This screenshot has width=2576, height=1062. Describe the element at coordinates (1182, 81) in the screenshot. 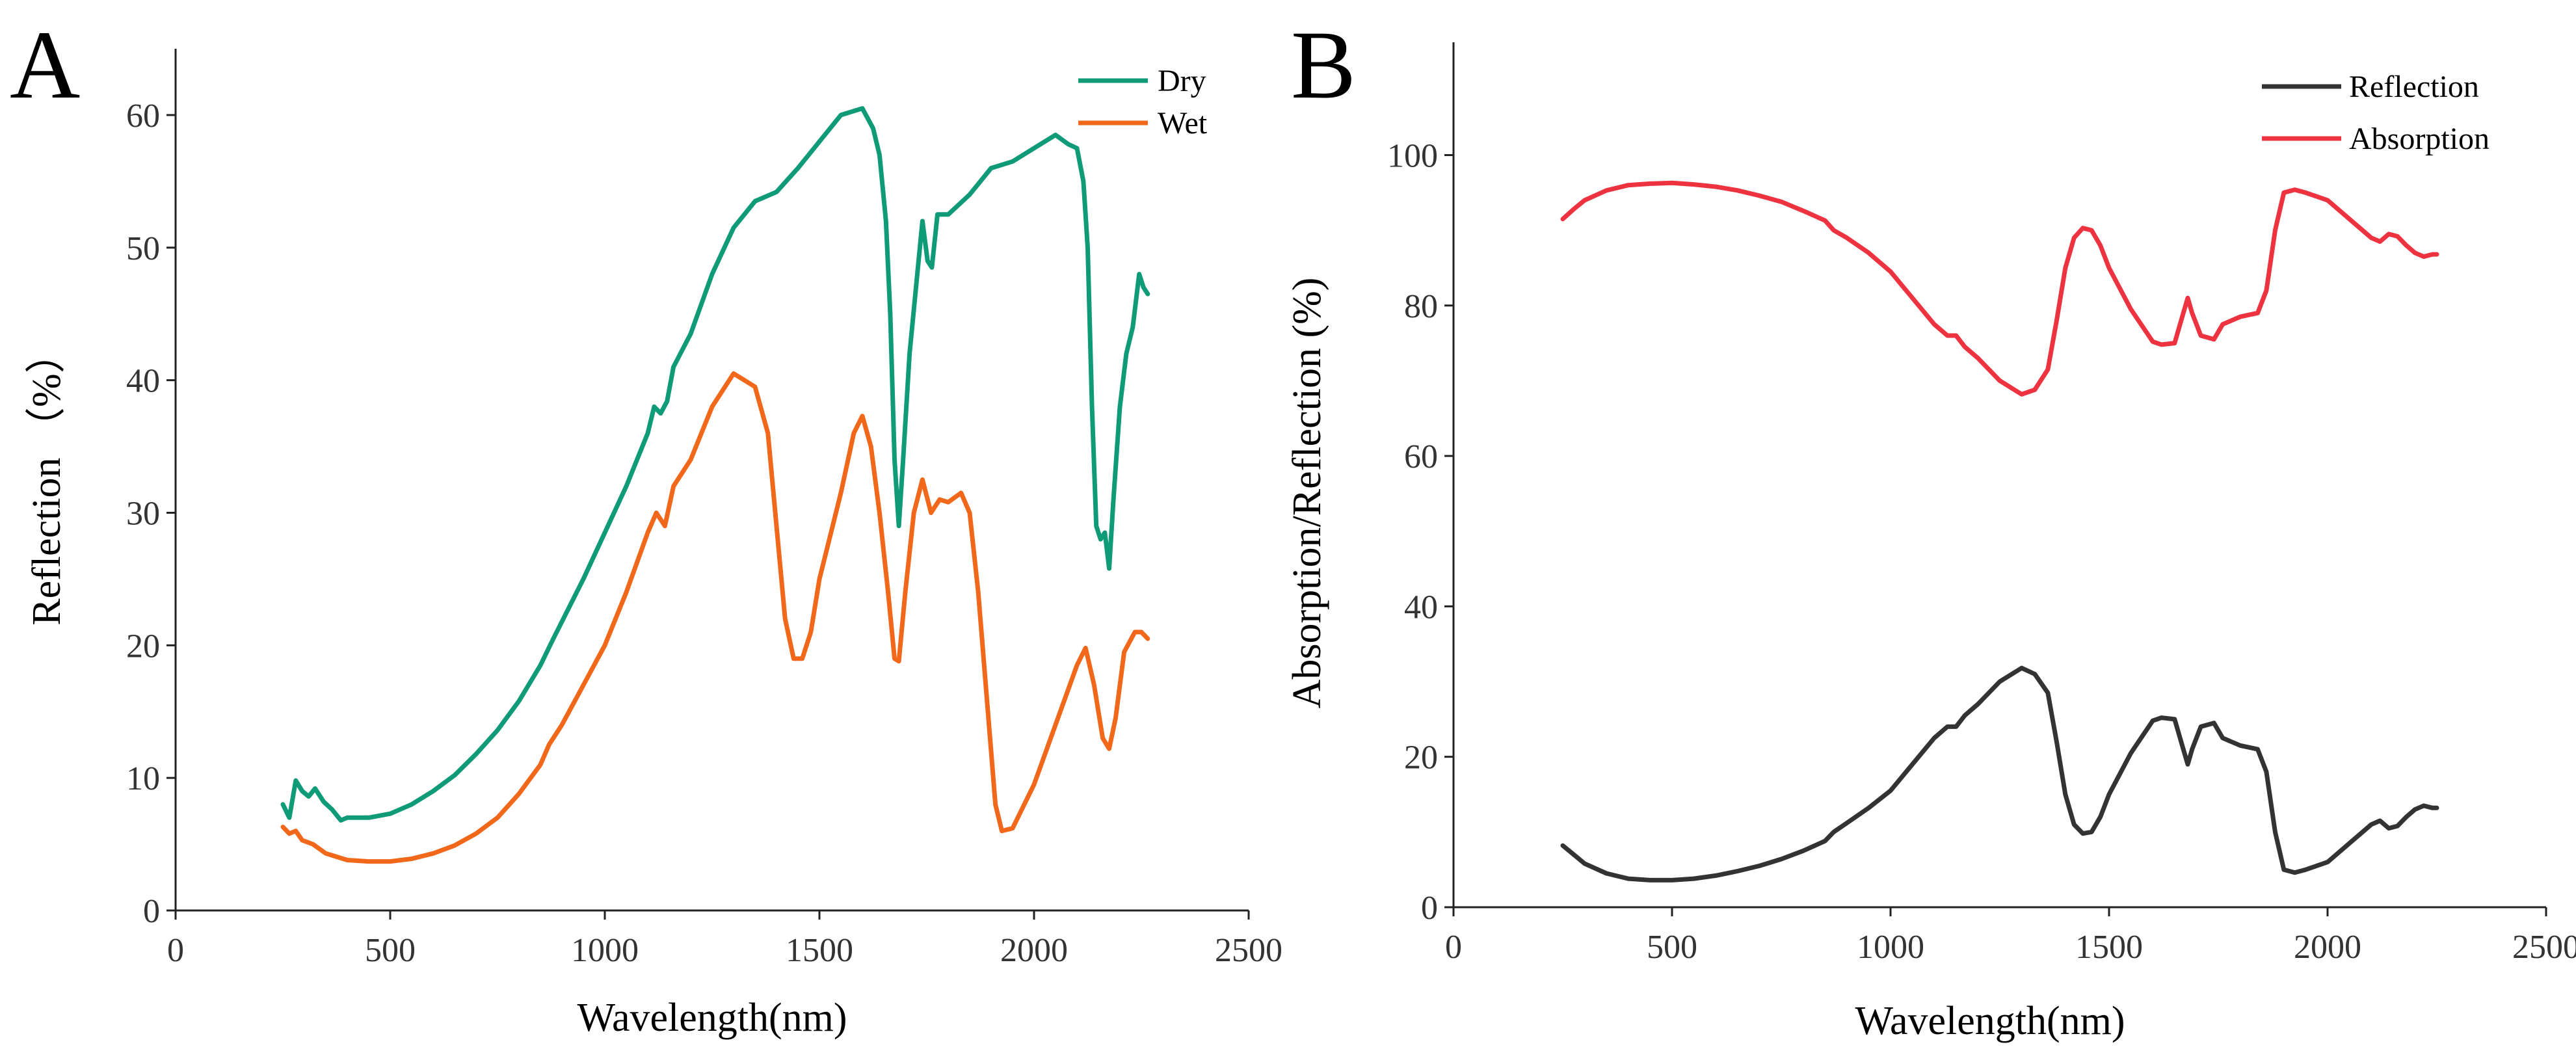

I see `legend-dry-label: Dry` at that location.